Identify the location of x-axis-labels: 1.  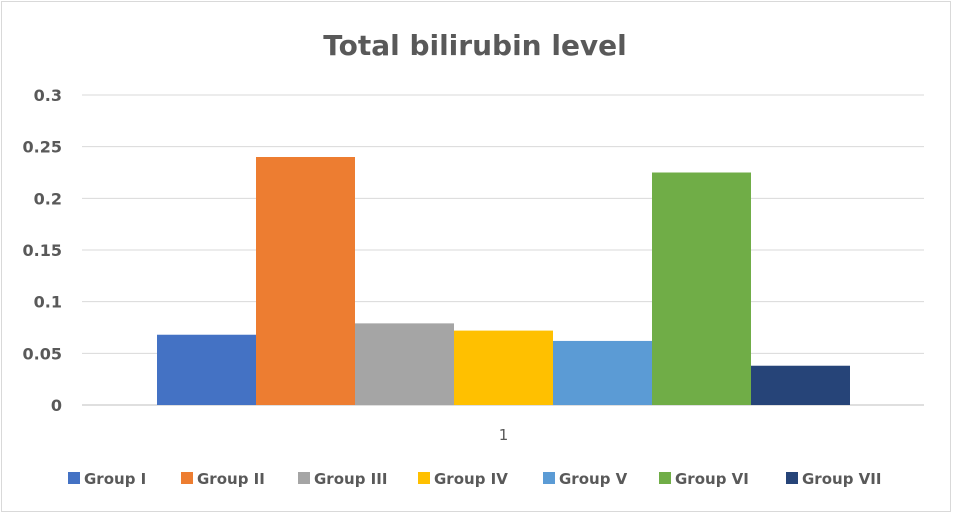
(504, 435).